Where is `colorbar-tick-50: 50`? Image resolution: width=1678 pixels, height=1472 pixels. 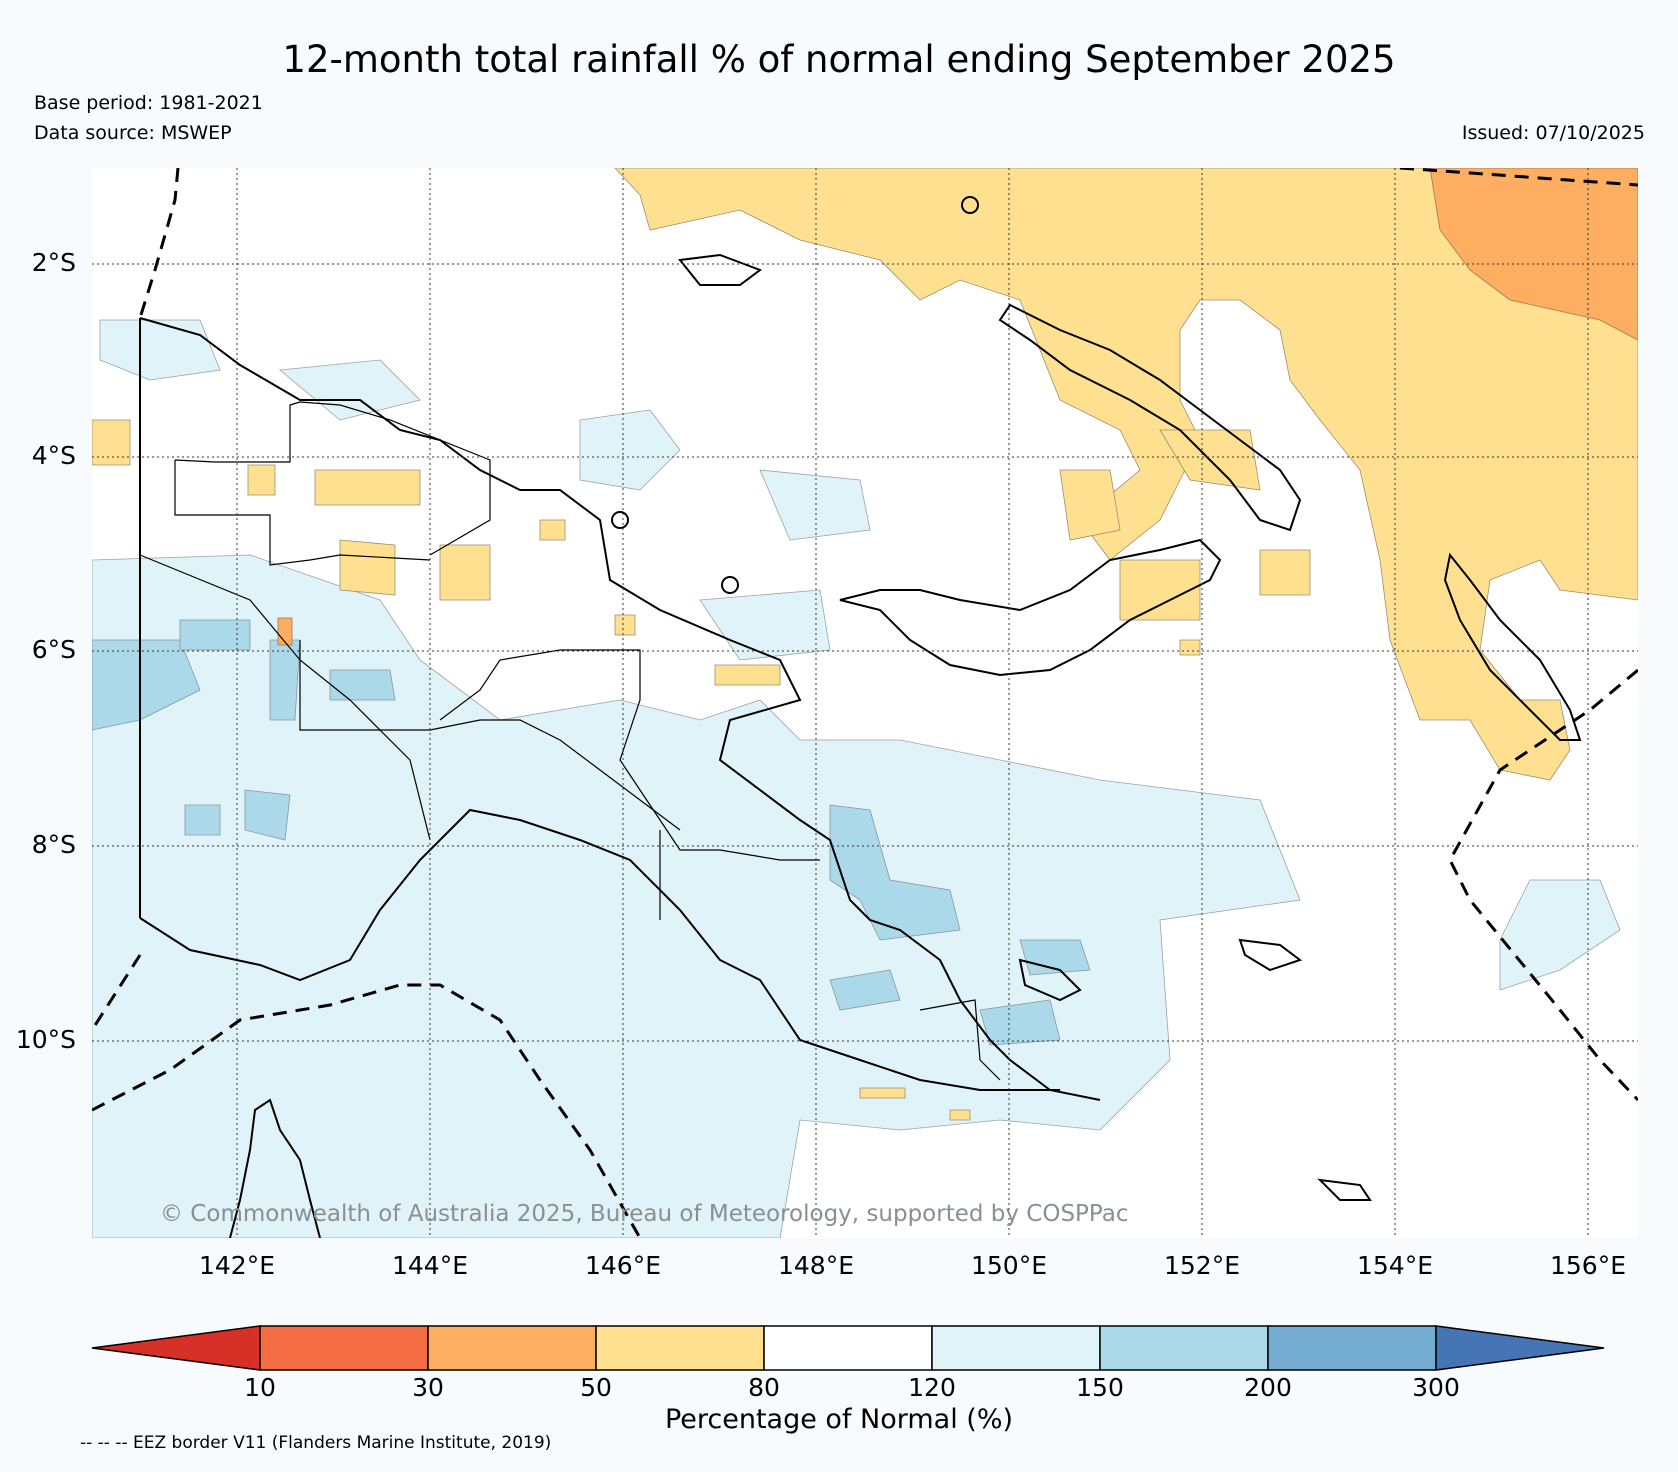 colorbar-tick-50: 50 is located at coordinates (596, 1387).